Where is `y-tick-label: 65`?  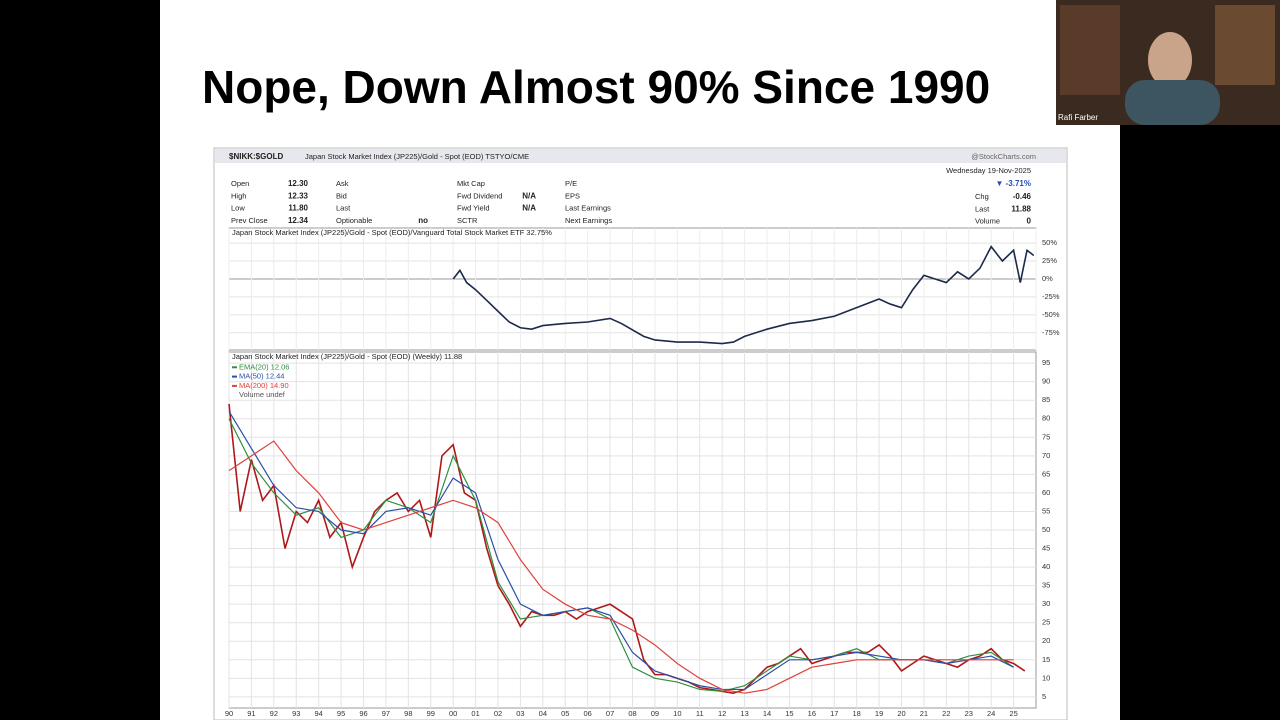 y-tick-label: 65 is located at coordinates (1046, 473).